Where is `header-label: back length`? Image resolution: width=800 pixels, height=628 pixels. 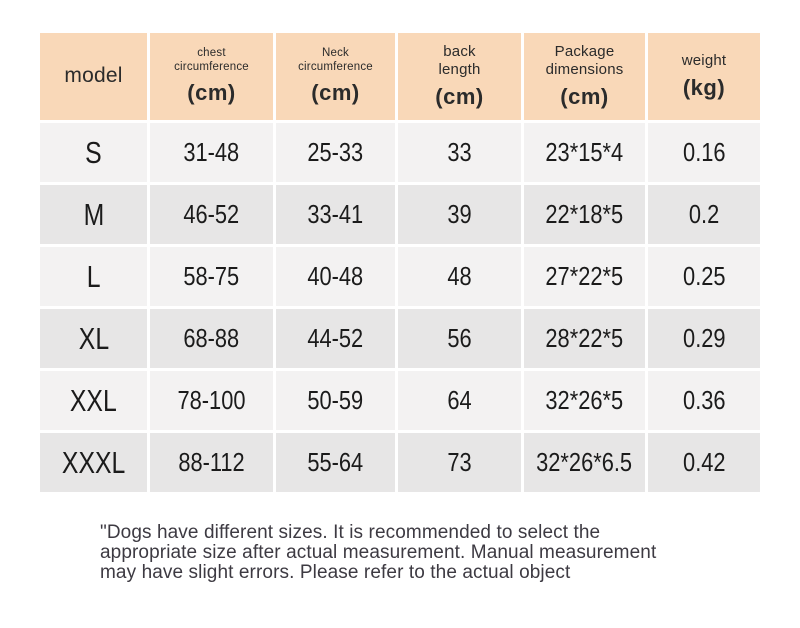
header-label: back length is located at coordinates (459, 60).